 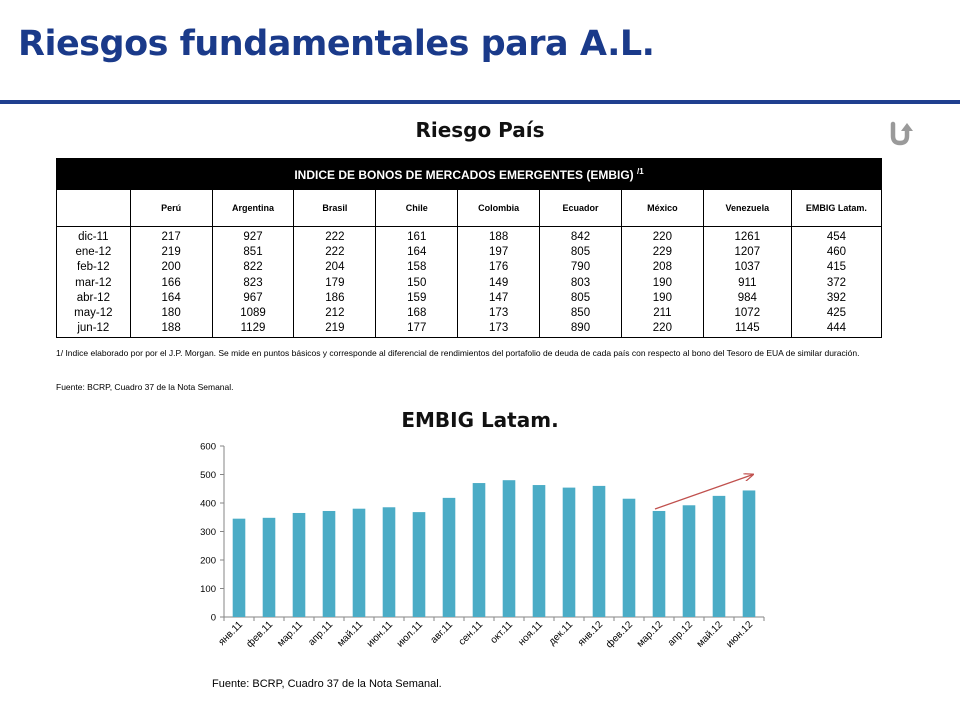 What do you see at coordinates (253, 208) in the screenshot?
I see `column-header: Argentina` at bounding box center [253, 208].